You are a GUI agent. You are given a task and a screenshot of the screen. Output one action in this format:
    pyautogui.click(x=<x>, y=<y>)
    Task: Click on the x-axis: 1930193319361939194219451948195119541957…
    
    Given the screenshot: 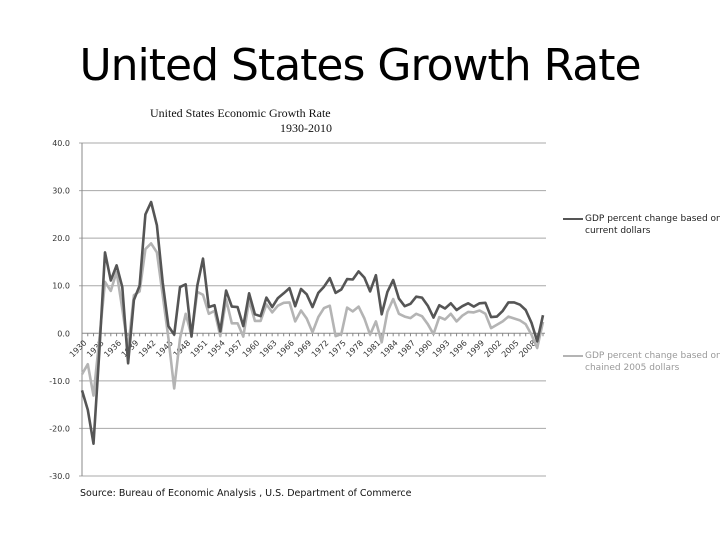 What is the action you would take?
    pyautogui.click(x=306, y=345)
    